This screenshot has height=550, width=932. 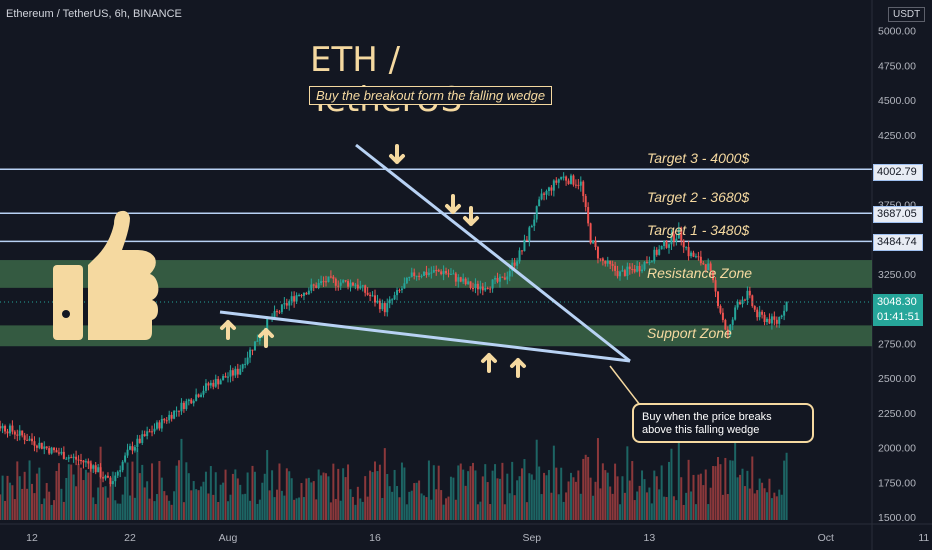 What do you see at coordinates (897, 101) in the screenshot?
I see `y-tick-2: 4500.00` at bounding box center [897, 101].